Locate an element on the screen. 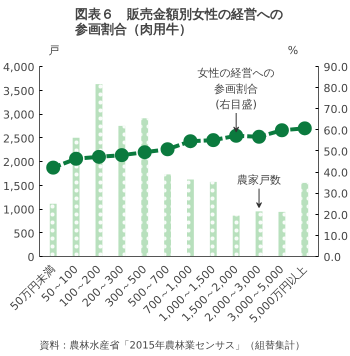 The width and height of the screenshot is (350, 356). y-tick-label: 4,000 is located at coordinates (19, 67).